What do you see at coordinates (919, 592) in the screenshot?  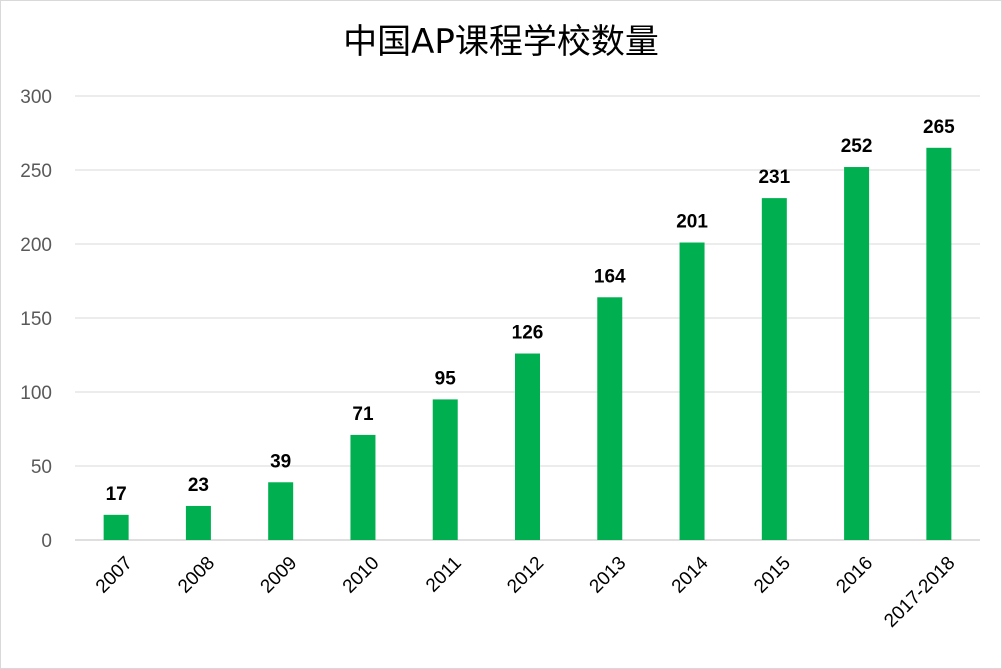 I see `x-tick-label: 2017-2018` at bounding box center [919, 592].